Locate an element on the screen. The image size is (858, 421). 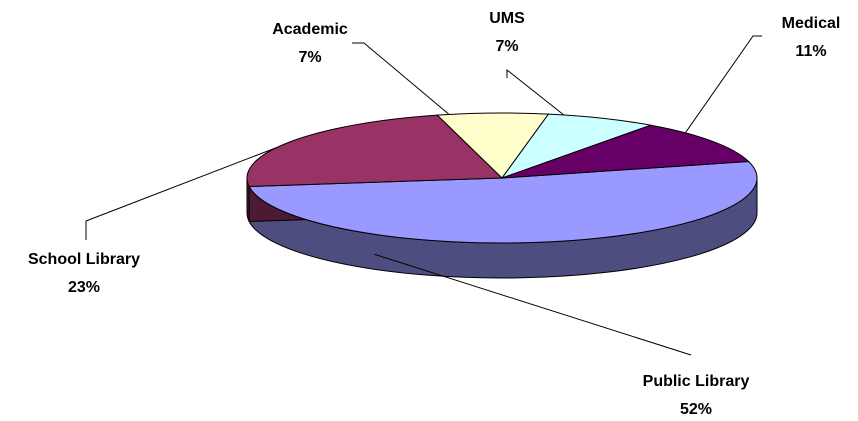
label-ums: UMS is located at coordinates (507, 18).